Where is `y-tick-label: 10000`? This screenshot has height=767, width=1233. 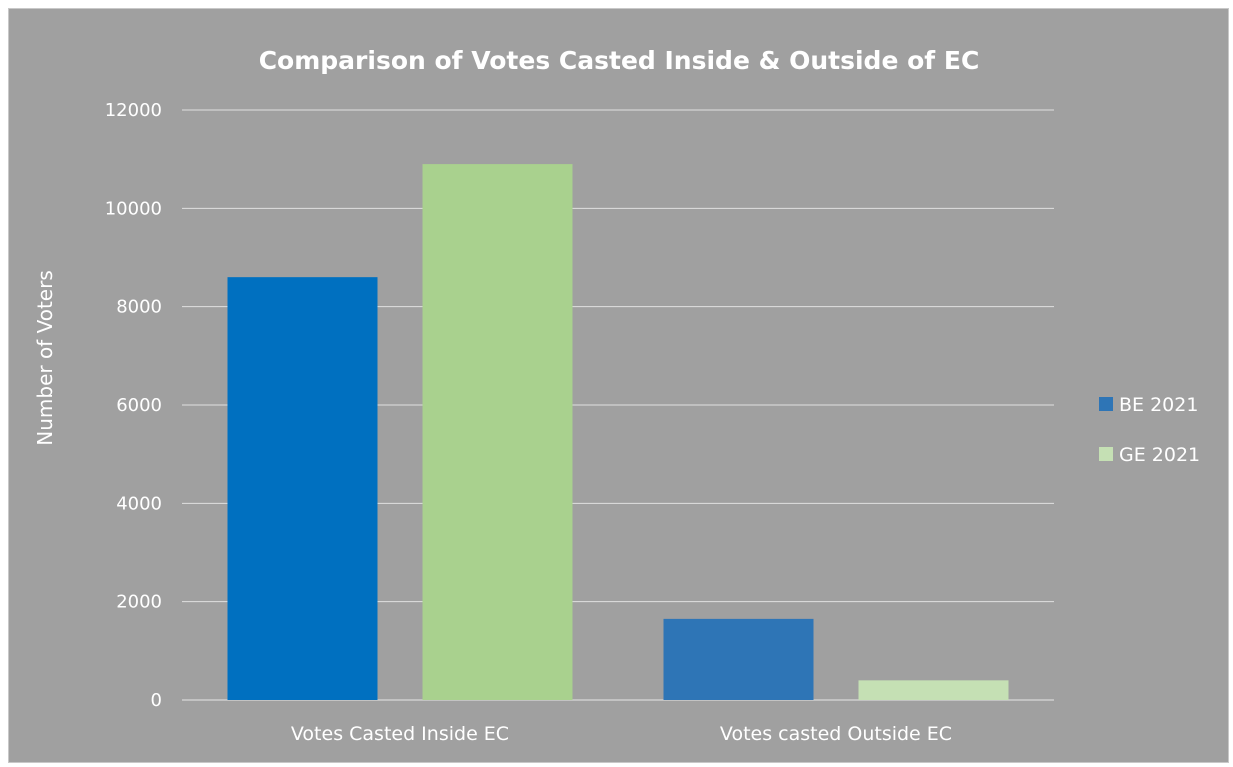
y-tick-label: 10000 is located at coordinates (133, 208).